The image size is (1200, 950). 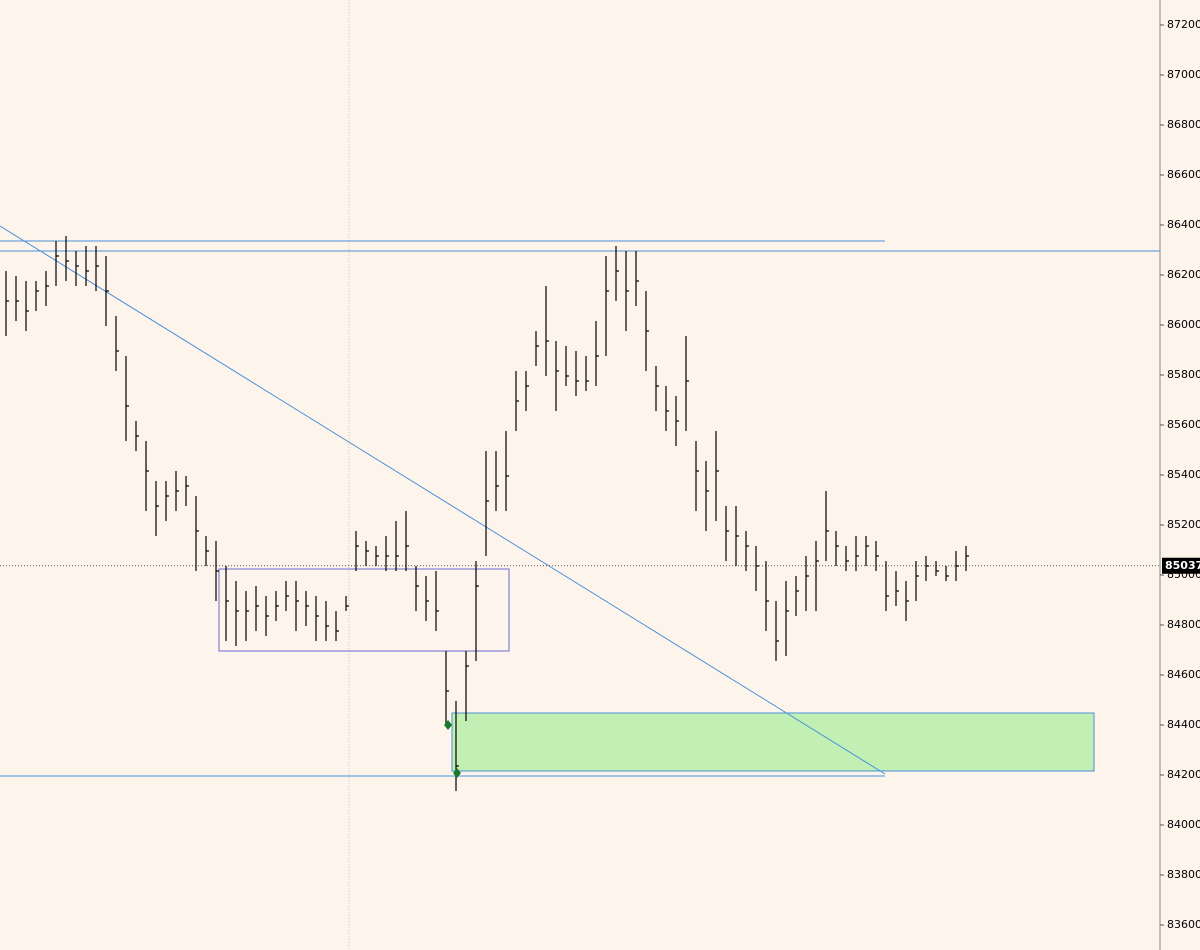 I want to click on y-tick-label: 83800, so click(x=1183, y=874).